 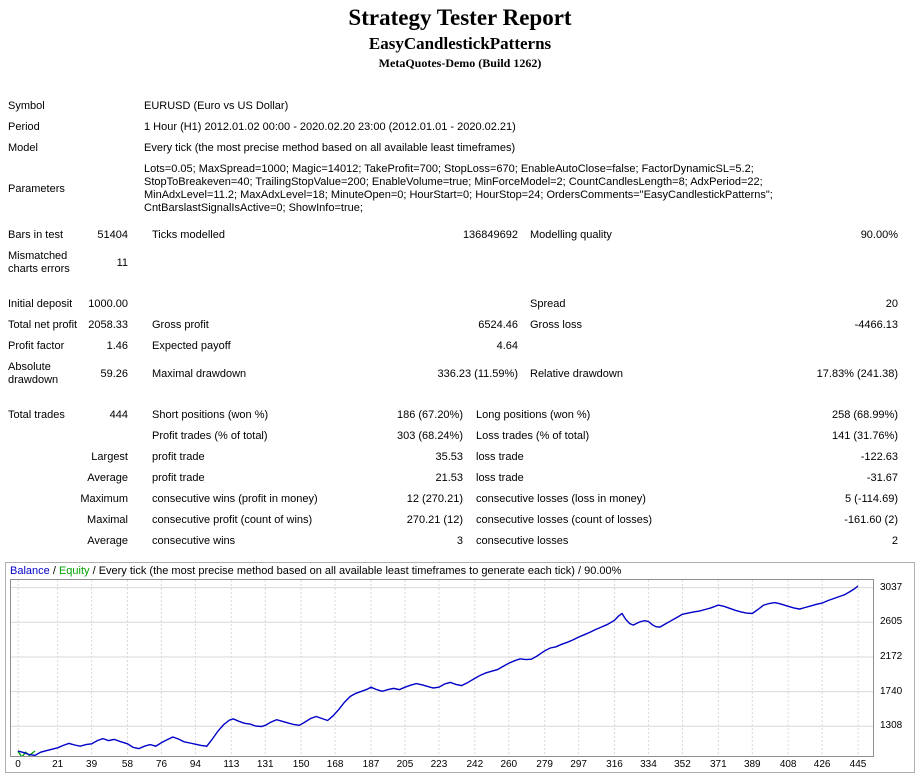 What do you see at coordinates (210, 436) in the screenshot?
I see `stat-label: Profit trades (% of total)` at bounding box center [210, 436].